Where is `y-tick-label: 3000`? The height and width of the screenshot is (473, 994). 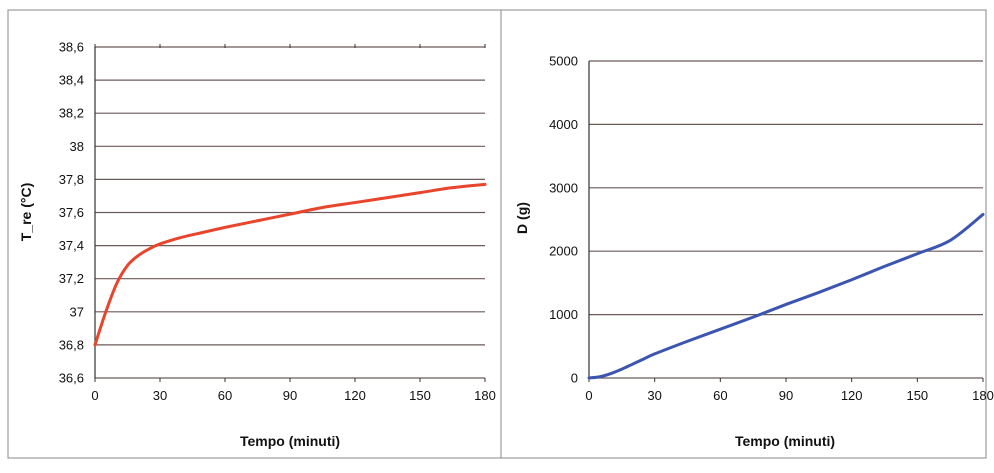
y-tick-label: 3000 is located at coordinates (563, 187).